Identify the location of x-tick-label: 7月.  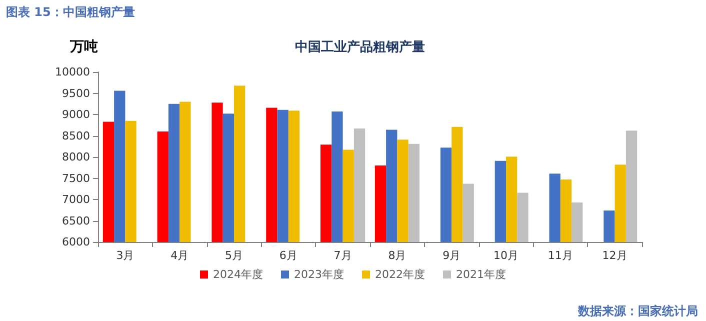
(343, 255).